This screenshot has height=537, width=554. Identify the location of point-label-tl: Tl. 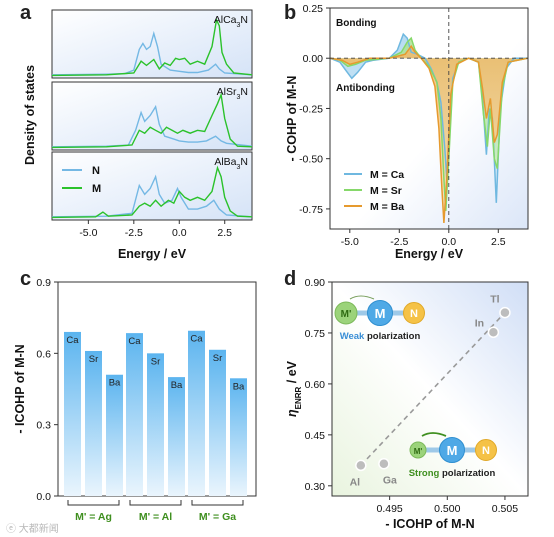
(494, 300).